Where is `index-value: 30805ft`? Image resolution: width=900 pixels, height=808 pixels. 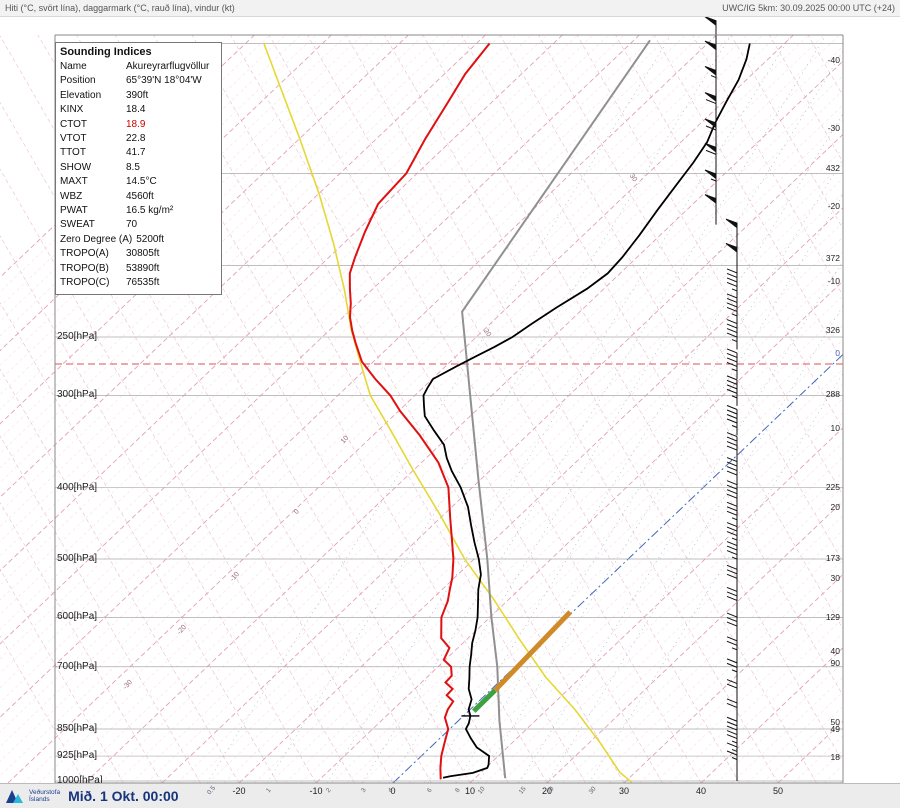
index-value: 30805ft is located at coordinates (143, 254).